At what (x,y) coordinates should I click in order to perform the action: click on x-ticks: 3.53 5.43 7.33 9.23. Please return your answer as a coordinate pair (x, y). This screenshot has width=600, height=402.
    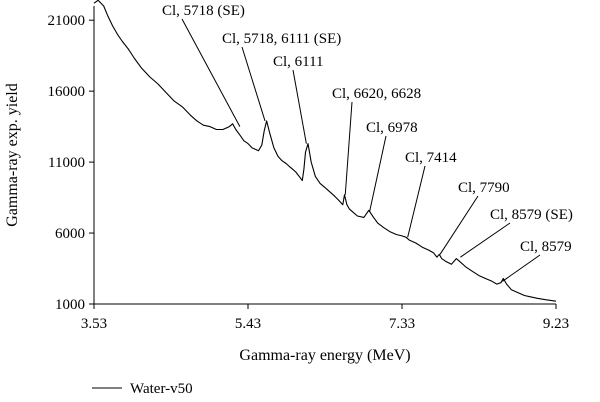
    Looking at the image, I should click on (325, 318).